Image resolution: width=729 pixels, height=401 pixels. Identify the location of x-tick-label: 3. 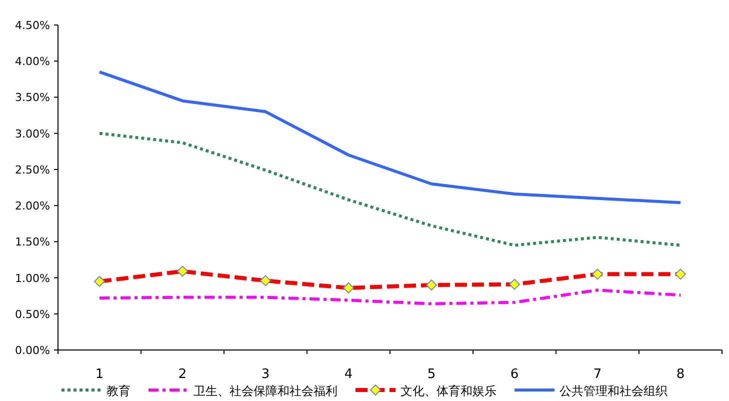
(265, 374).